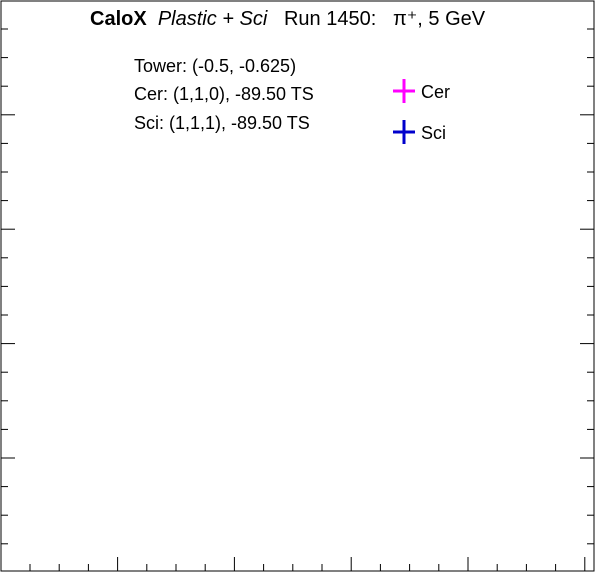 The height and width of the screenshot is (572, 596). I want to click on title-beam: π⁺, 5 GeV, so click(439, 19).